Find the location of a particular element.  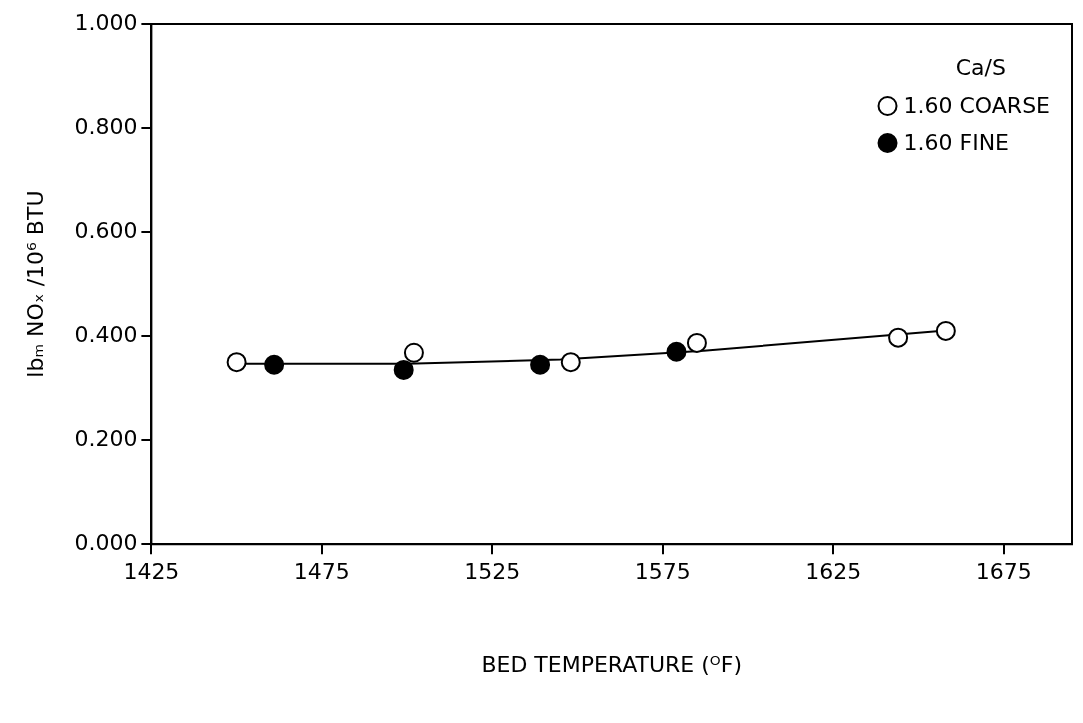

y-tick-label: 0.400 is located at coordinates (106, 334).